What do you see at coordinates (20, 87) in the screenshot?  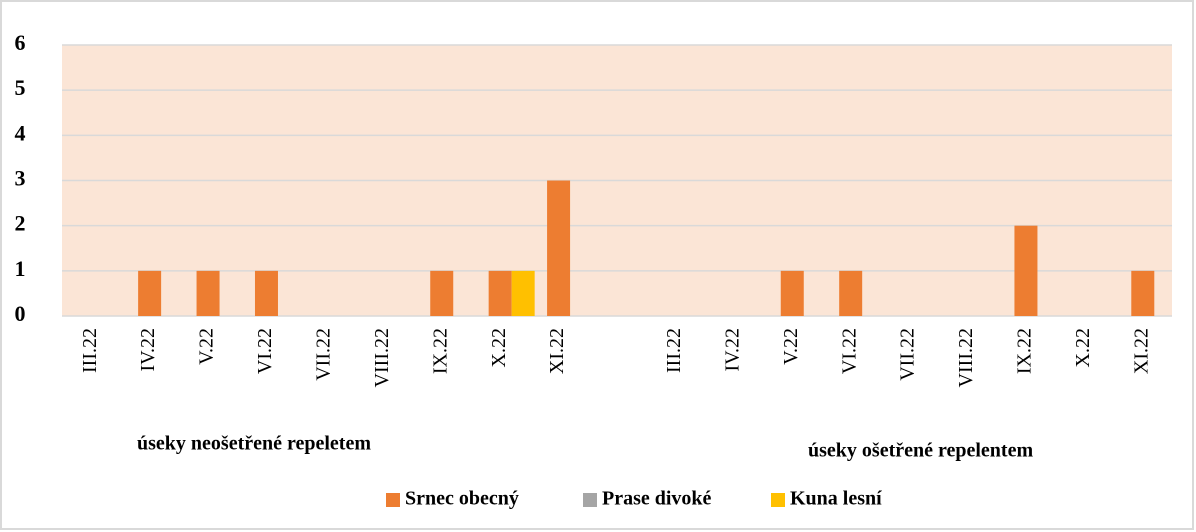 I see `y-tick-label: 5` at bounding box center [20, 87].